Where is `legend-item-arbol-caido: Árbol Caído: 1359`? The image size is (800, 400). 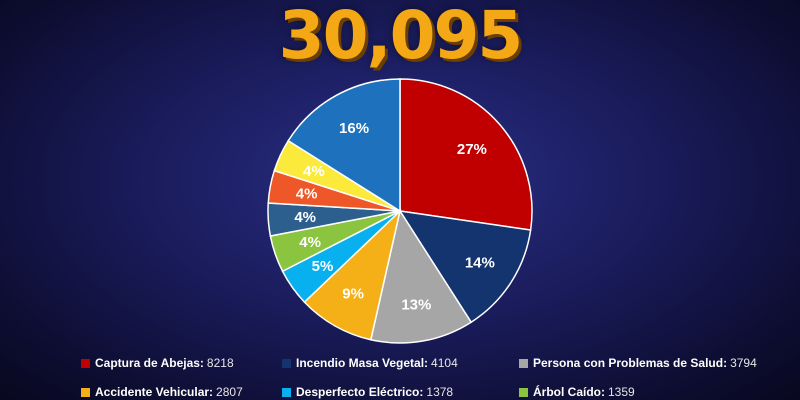
legend-item-arbol-caido: Árbol Caído: 1359 is located at coordinates (577, 392).